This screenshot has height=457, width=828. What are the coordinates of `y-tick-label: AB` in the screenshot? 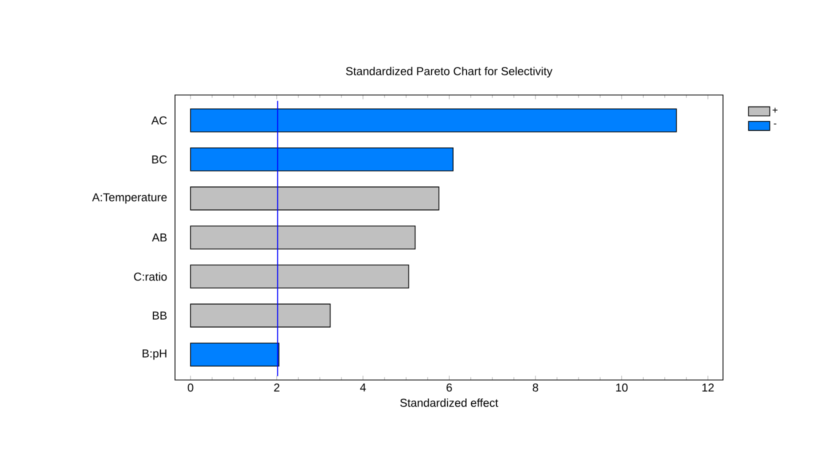 It's located at (159, 238).